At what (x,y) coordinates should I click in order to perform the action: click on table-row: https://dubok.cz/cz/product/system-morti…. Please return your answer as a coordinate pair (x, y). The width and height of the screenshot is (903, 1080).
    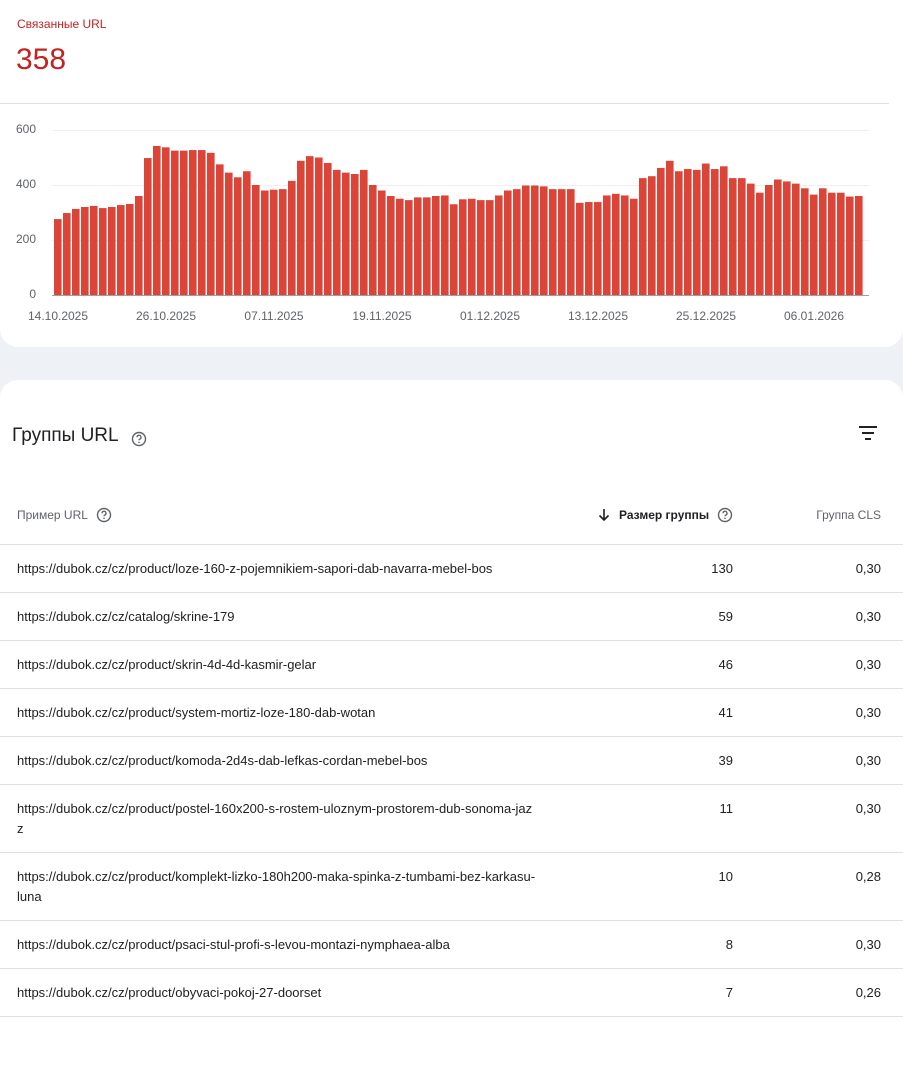
    Looking at the image, I should click on (451, 713).